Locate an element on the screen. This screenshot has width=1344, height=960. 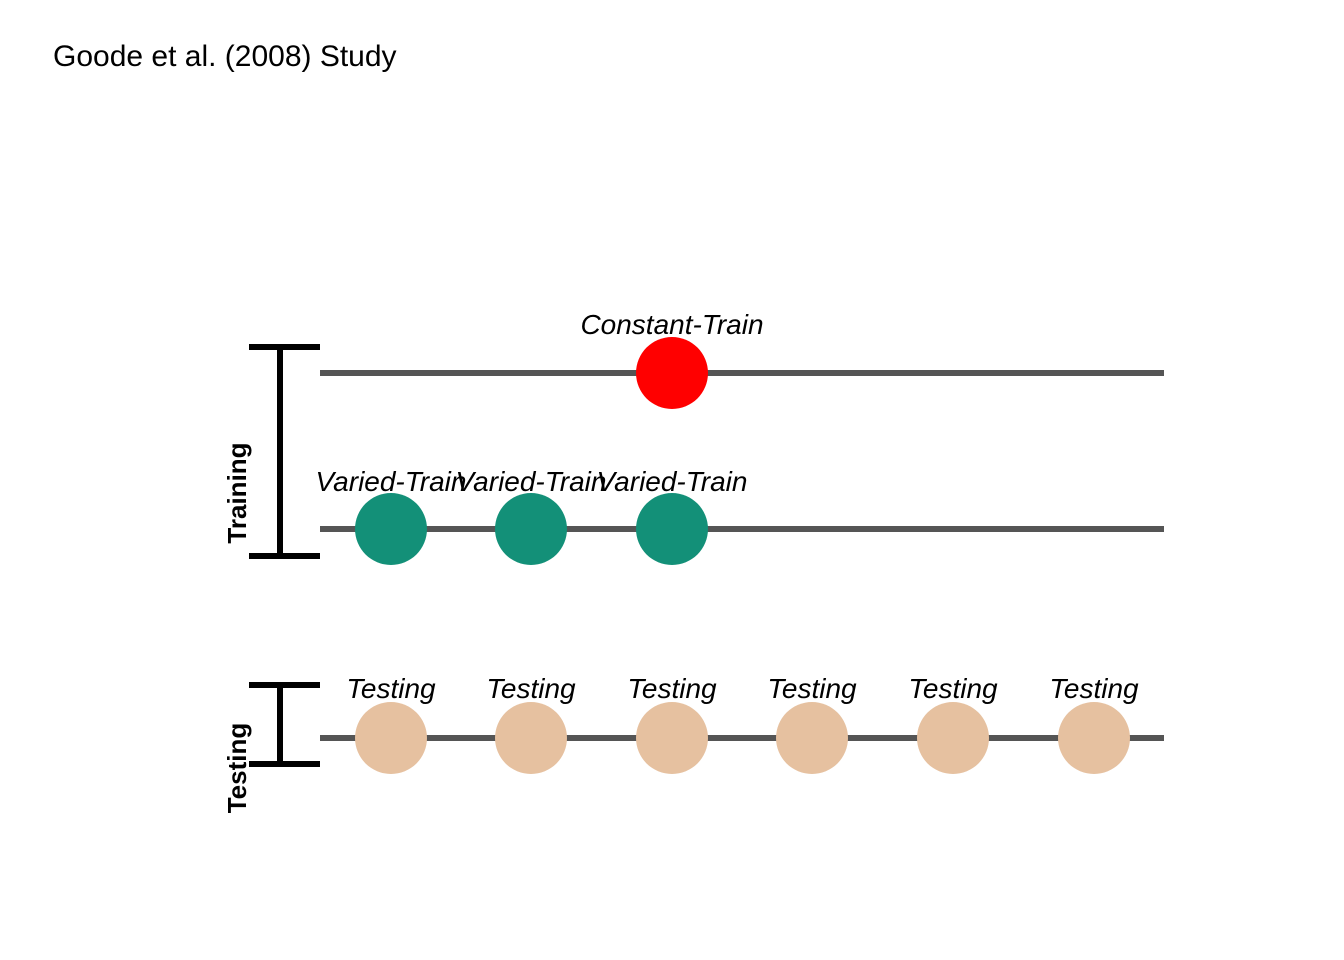
row-constant-train: Constant-Train is located at coordinates (742, 359).